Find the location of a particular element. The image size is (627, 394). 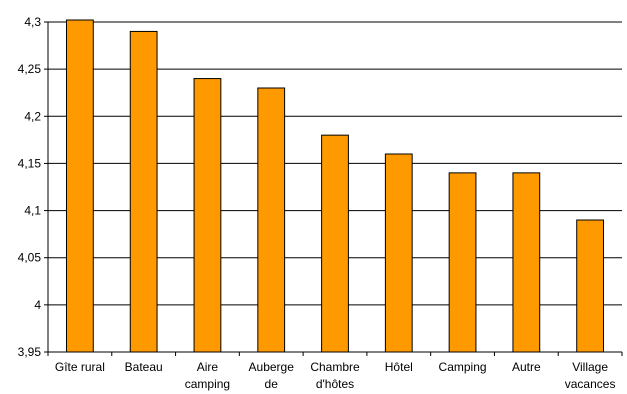

x-tick-label-line: Gîte rural is located at coordinates (80, 367).